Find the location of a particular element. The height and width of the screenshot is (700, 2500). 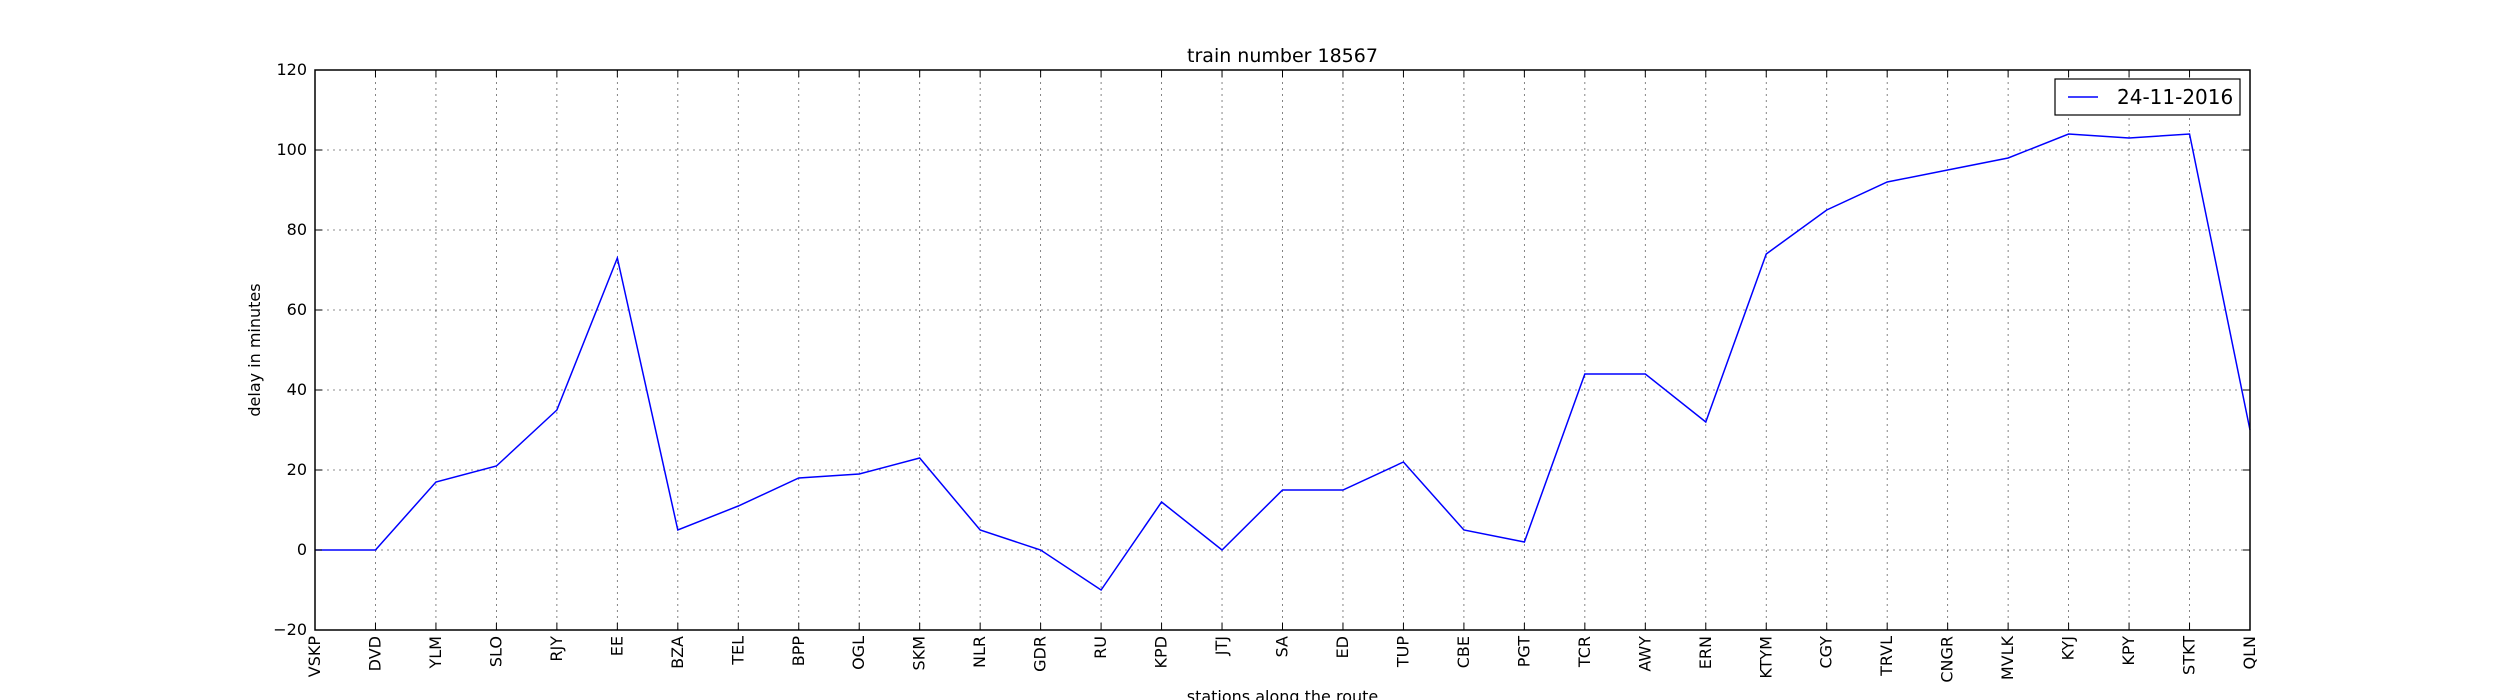

x-tick-label: EE is located at coordinates (616, 646).